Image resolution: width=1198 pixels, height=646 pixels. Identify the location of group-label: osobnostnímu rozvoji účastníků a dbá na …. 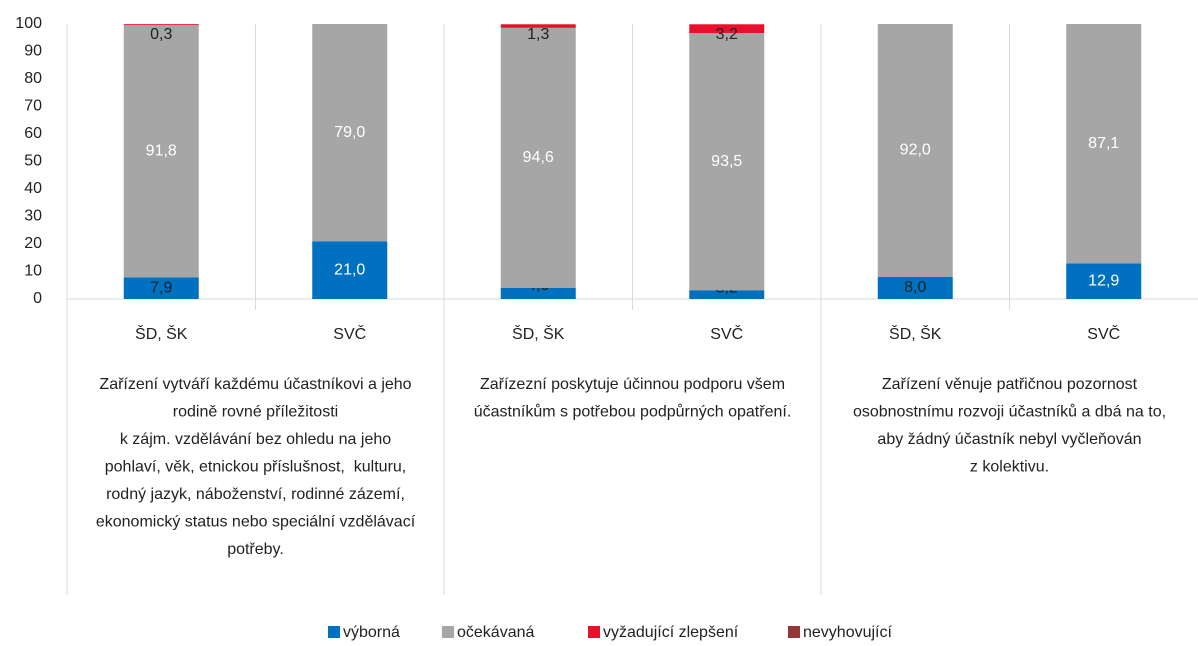
(1009, 412).